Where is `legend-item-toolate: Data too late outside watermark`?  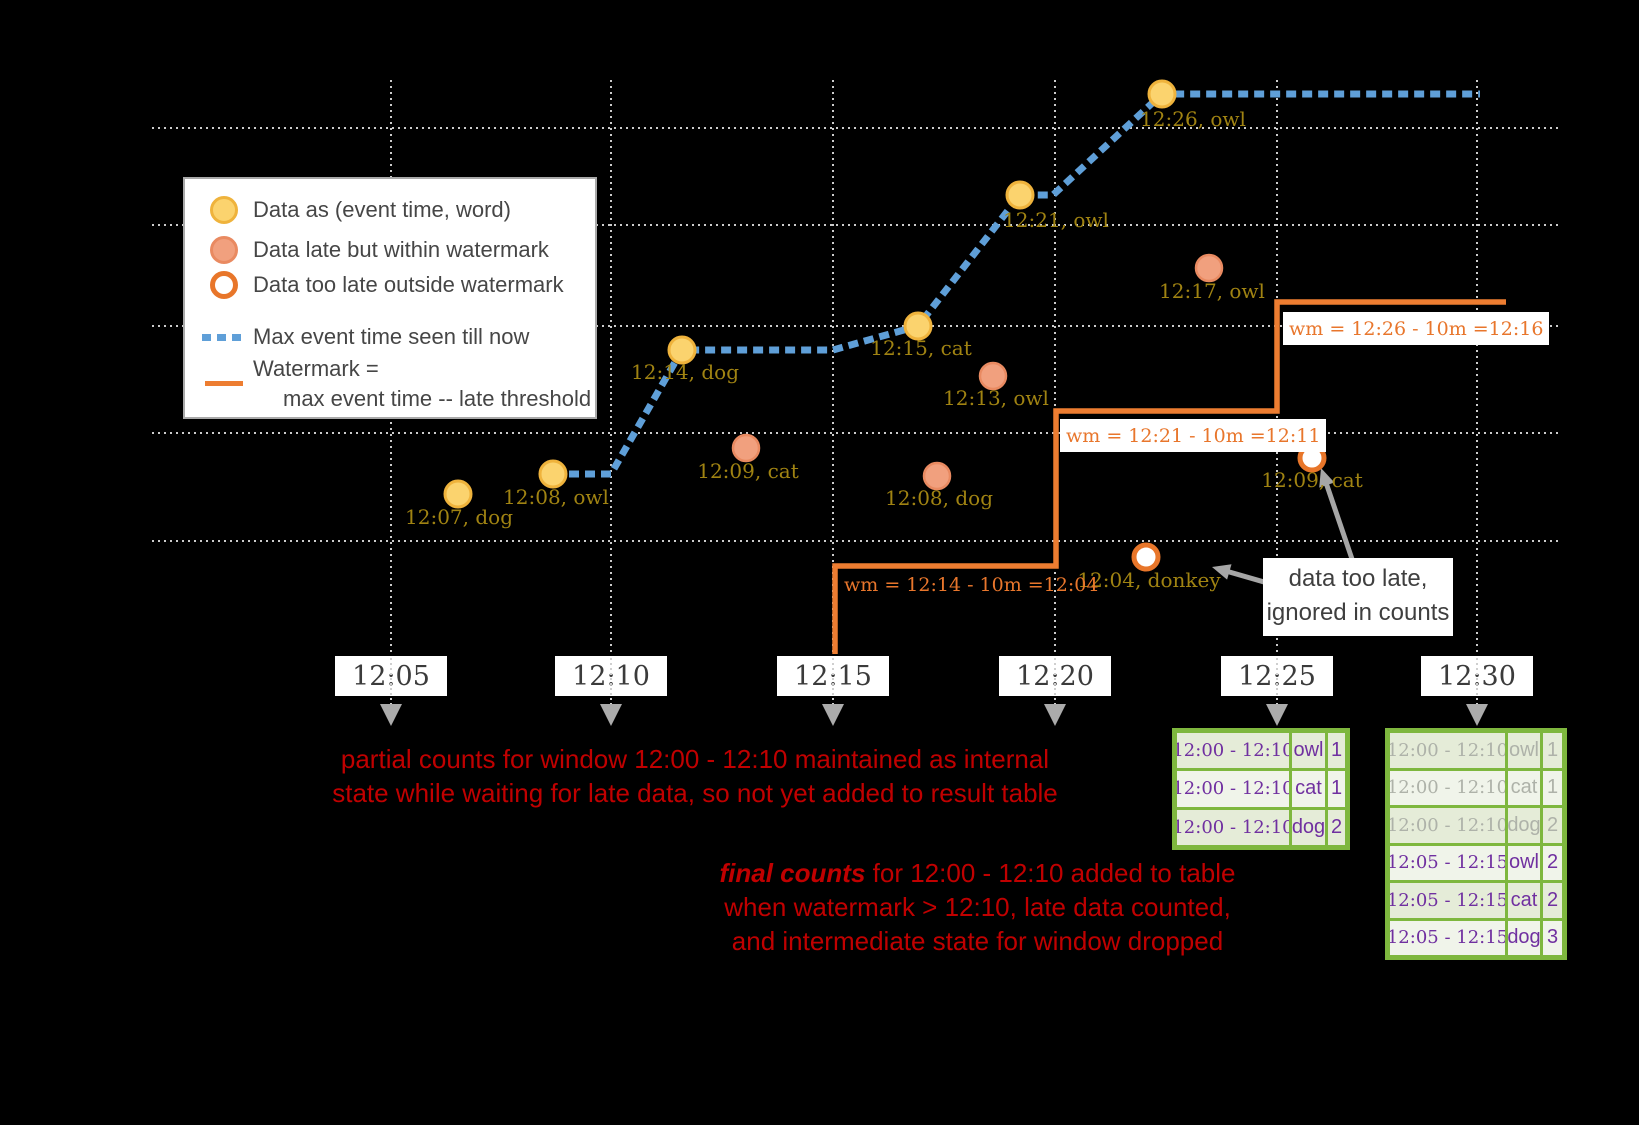 legend-item-toolate: Data too late outside watermark is located at coordinates (379, 285).